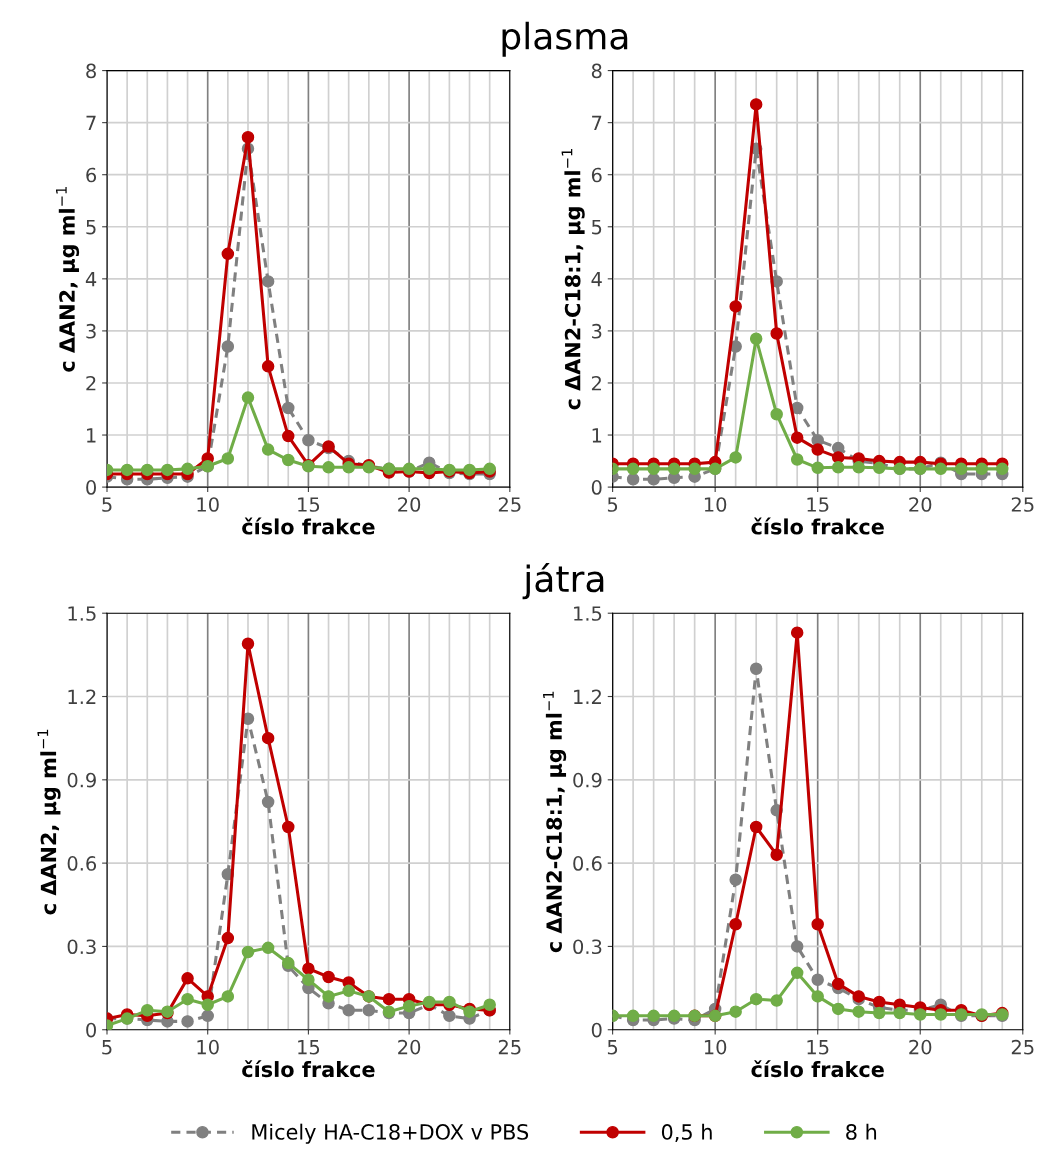  Describe the element at coordinates (563, 581) in the screenshot. I see `chart-title: játra` at that location.